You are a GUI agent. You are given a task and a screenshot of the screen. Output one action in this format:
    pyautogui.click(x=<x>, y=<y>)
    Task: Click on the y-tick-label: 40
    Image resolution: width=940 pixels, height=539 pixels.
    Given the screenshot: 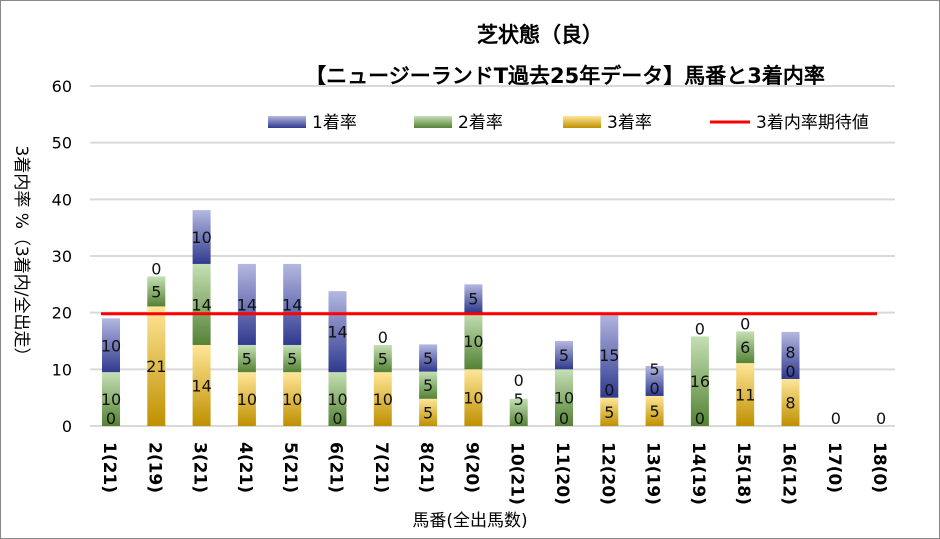 What is the action you would take?
    pyautogui.click(x=62, y=199)
    